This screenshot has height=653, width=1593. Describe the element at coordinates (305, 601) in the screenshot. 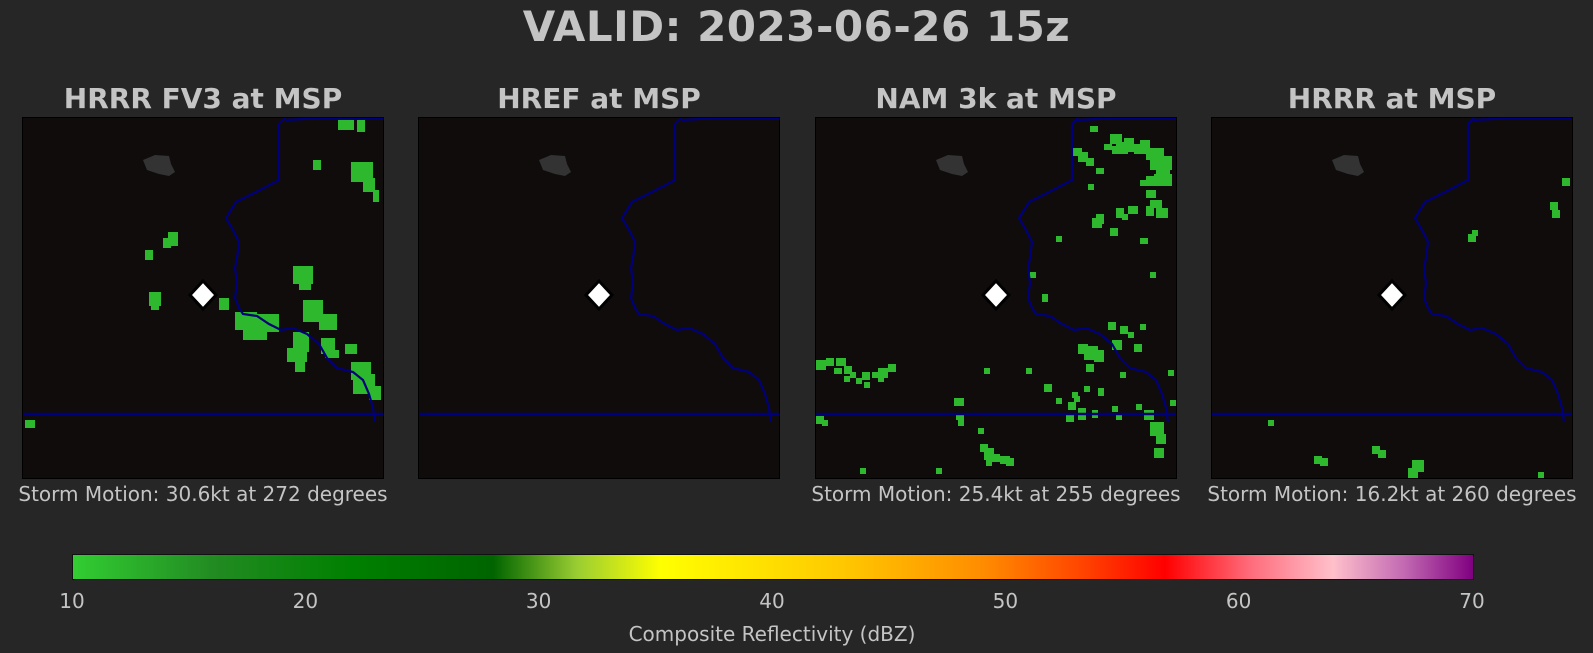

I see `colorbar-tick-label: 20` at that location.